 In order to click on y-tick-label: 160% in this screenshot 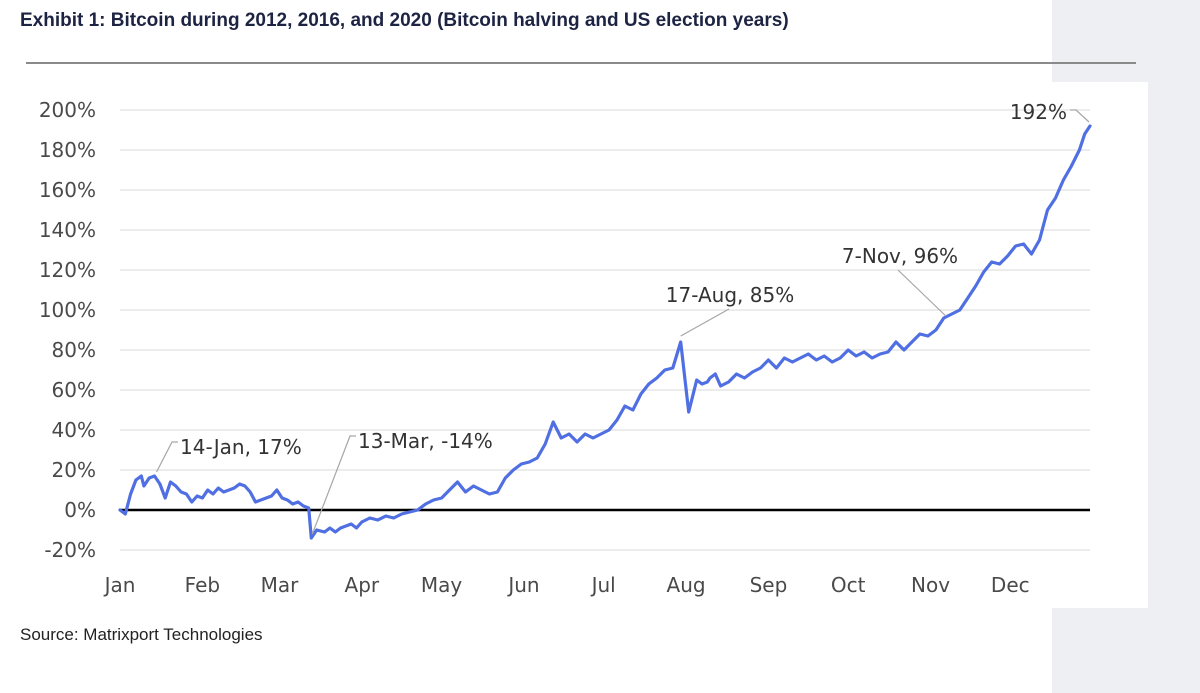, I will do `click(67, 190)`.